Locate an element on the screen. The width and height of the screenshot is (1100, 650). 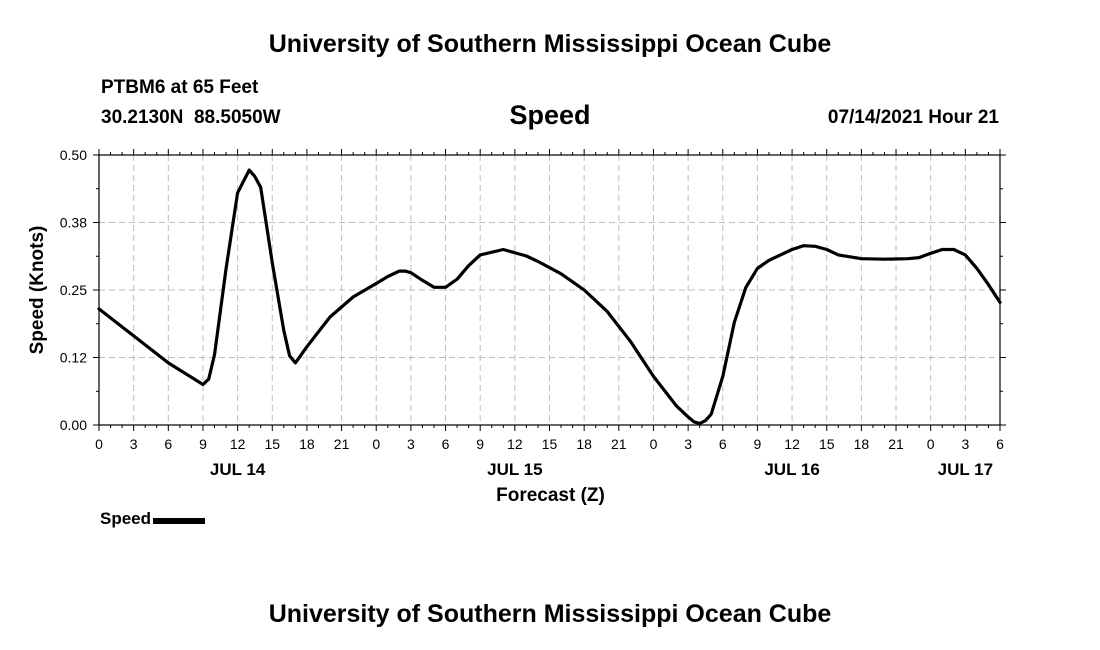
y-tick-label: 0.25 is located at coordinates (73, 290).